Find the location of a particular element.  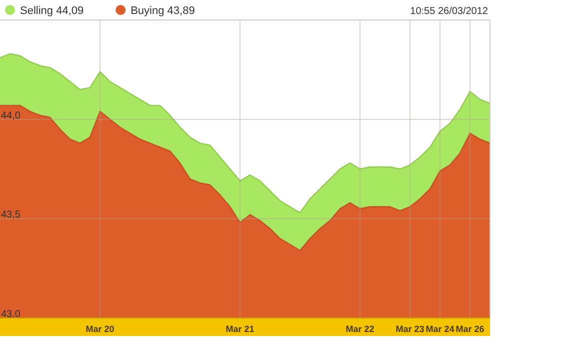

x-tick-label: Mar 20 is located at coordinates (100, 329).